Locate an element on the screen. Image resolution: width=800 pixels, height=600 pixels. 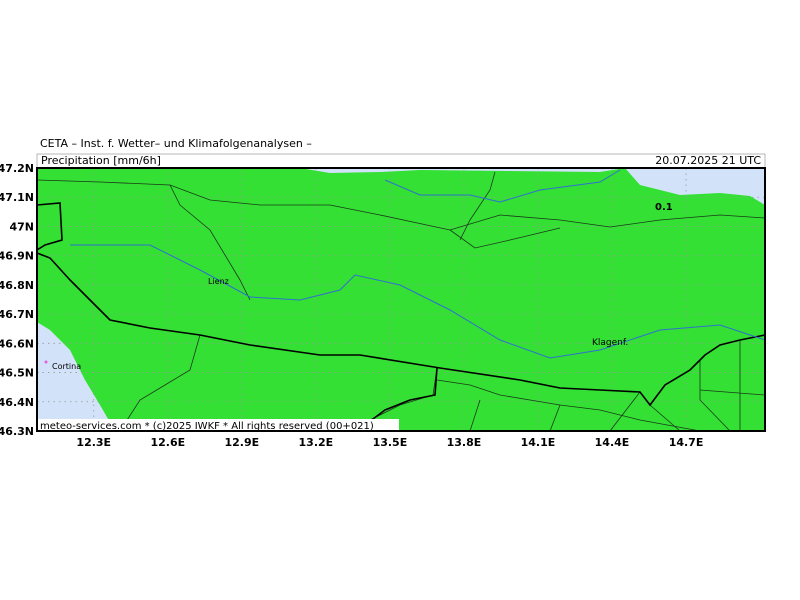
y-tick-label: 47N is located at coordinates (21, 226).